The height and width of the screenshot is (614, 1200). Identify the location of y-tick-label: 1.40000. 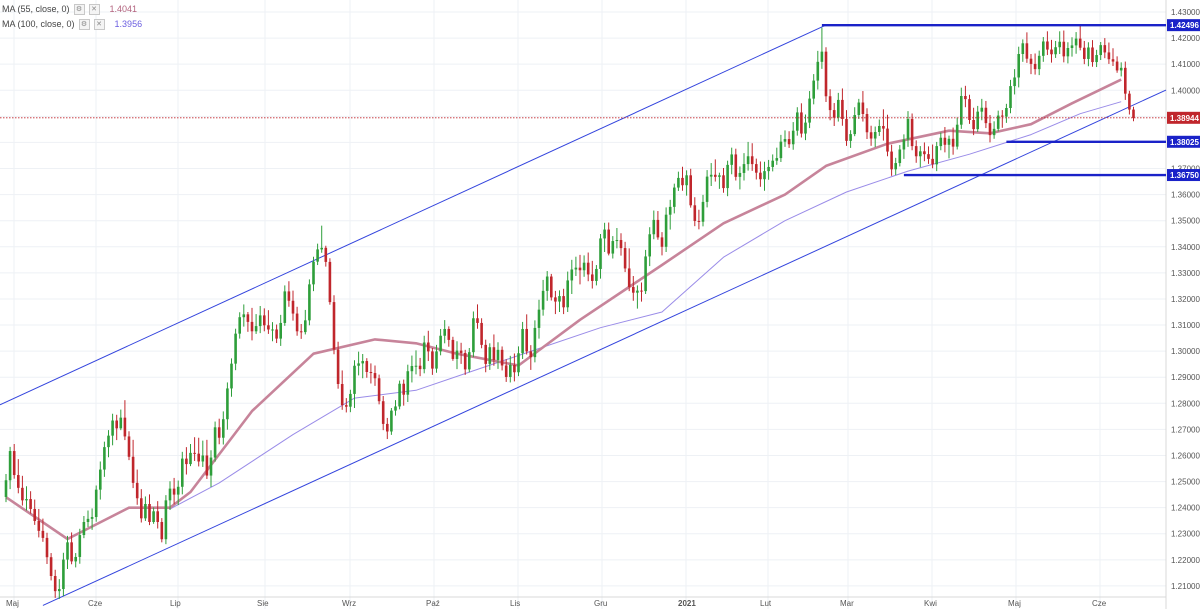
(1185, 90).